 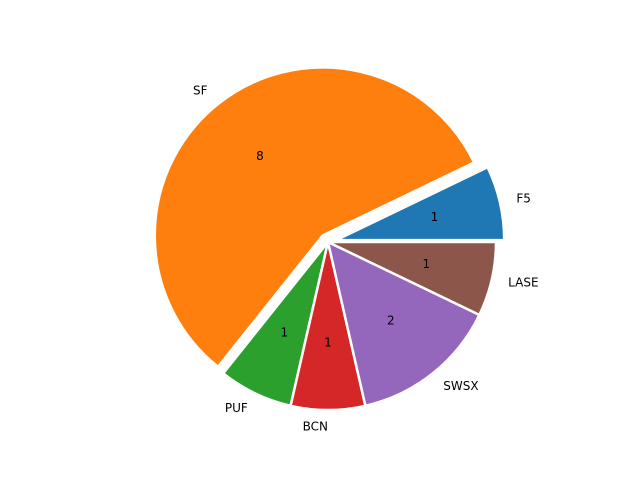 What do you see at coordinates (236, 408) in the screenshot?
I see `slice-label-puf: PUF` at bounding box center [236, 408].